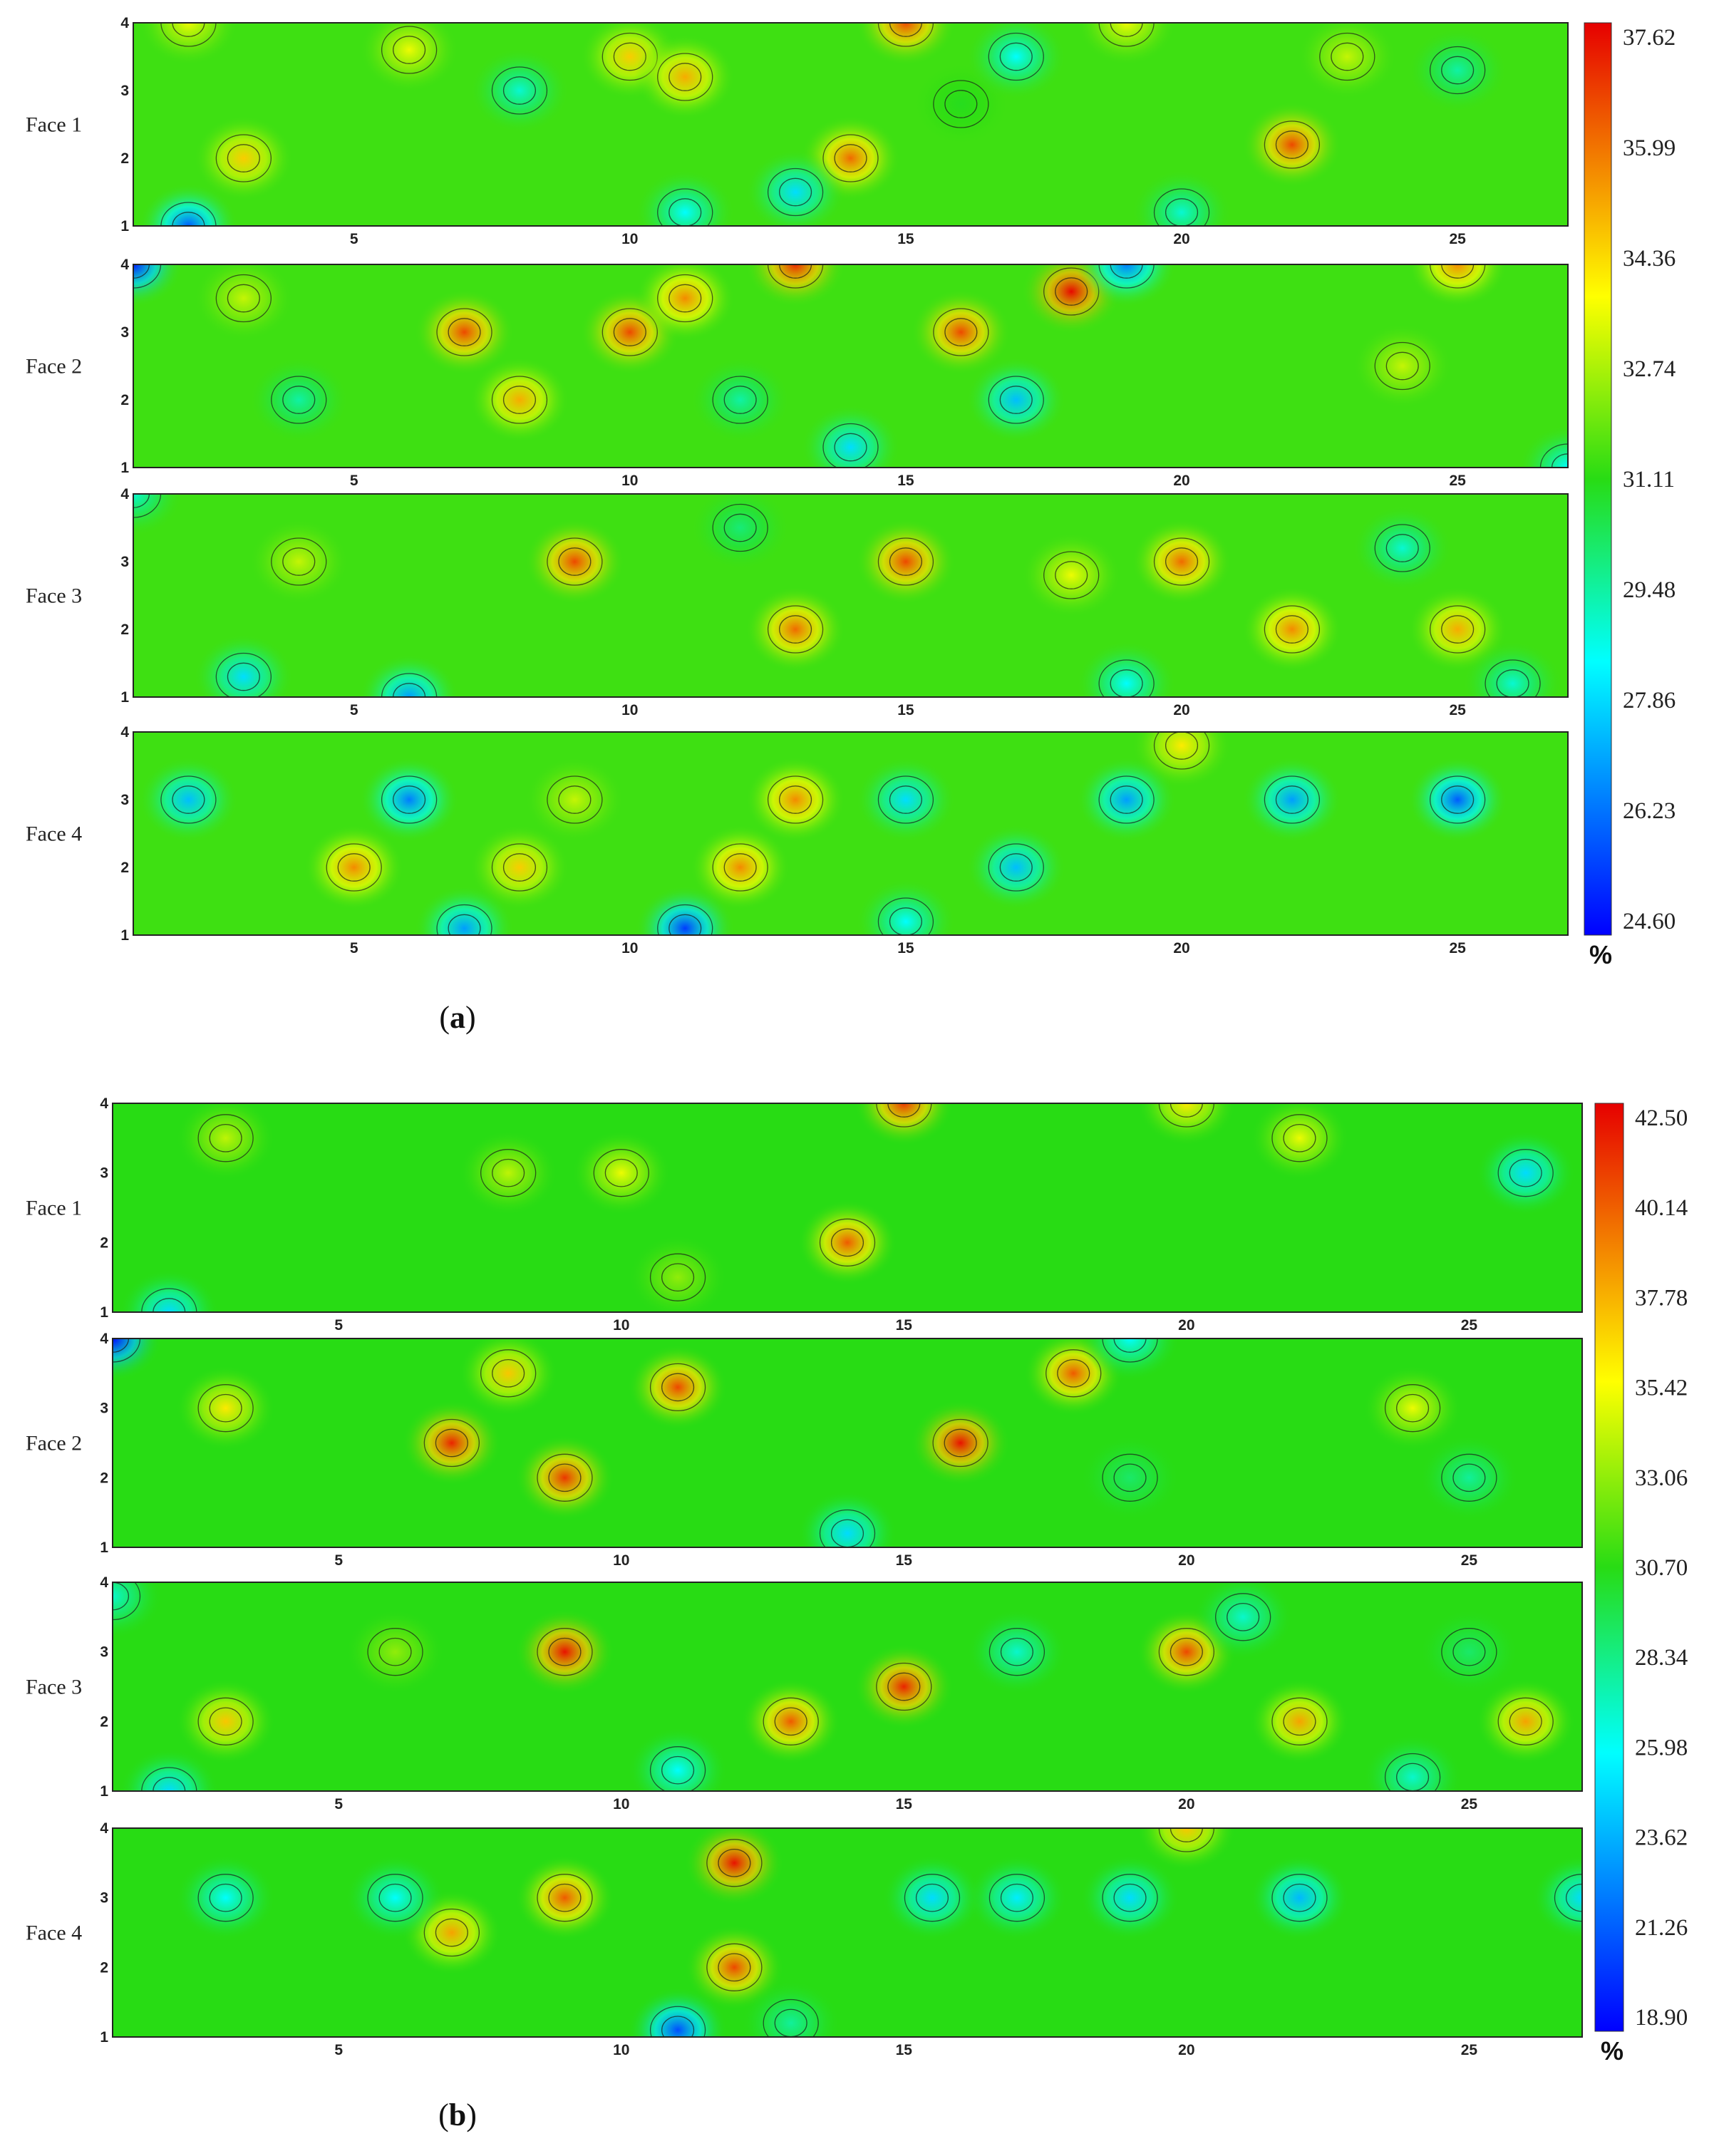 The height and width of the screenshot is (2156, 1714). I want to click on colorbar-tick-label: 37.62, so click(1649, 38).